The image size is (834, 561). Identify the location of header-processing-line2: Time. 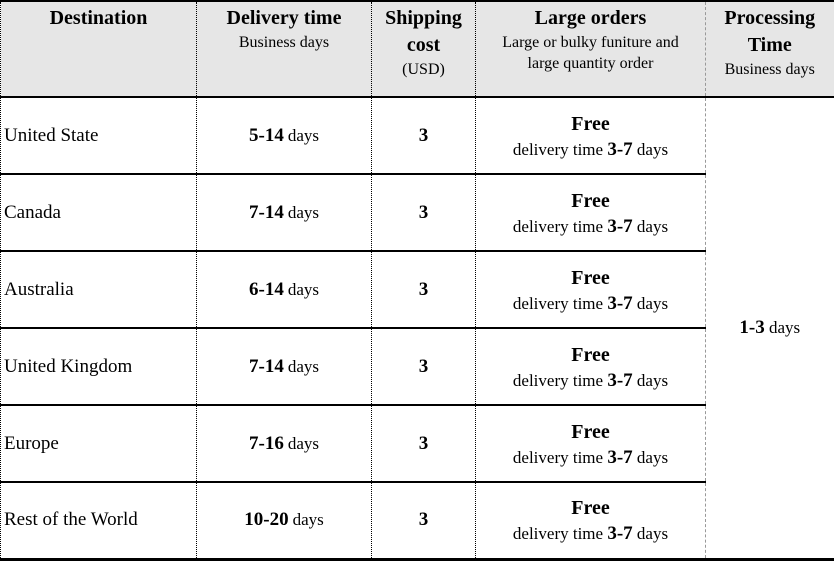
(770, 45).